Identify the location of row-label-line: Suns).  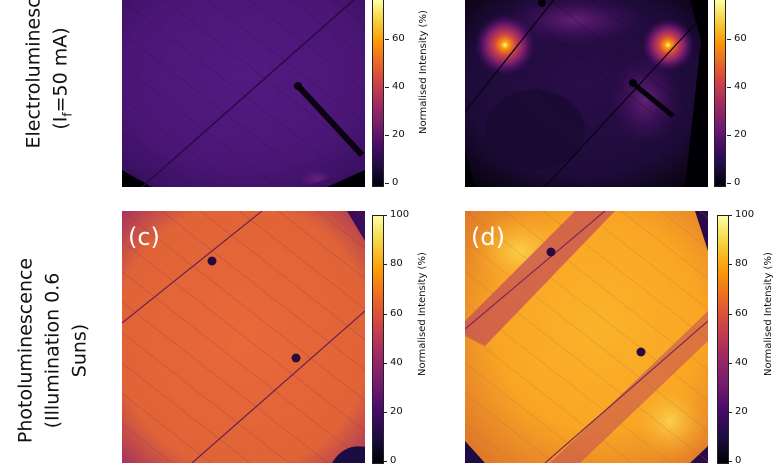
(79, 350).